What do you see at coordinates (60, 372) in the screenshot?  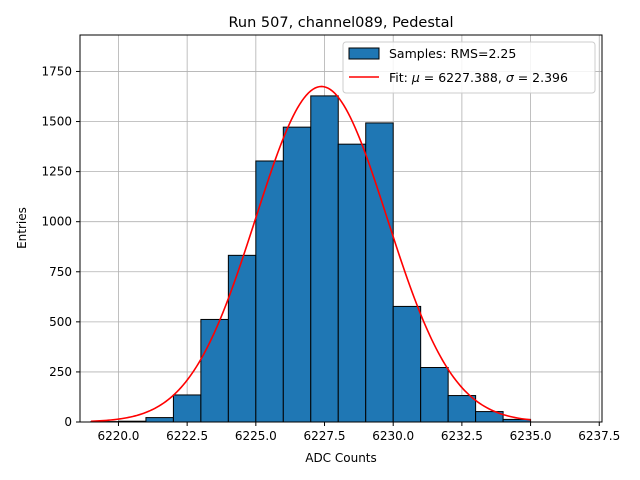 I see `y-tick-label-1: 250` at bounding box center [60, 372].